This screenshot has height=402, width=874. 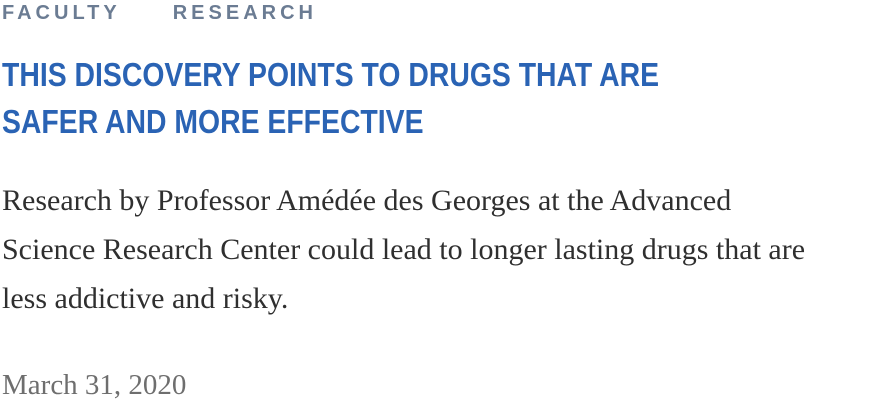 I want to click on headline-line: SAFER AND MORE EFFECTIVE, so click(x=213, y=121).